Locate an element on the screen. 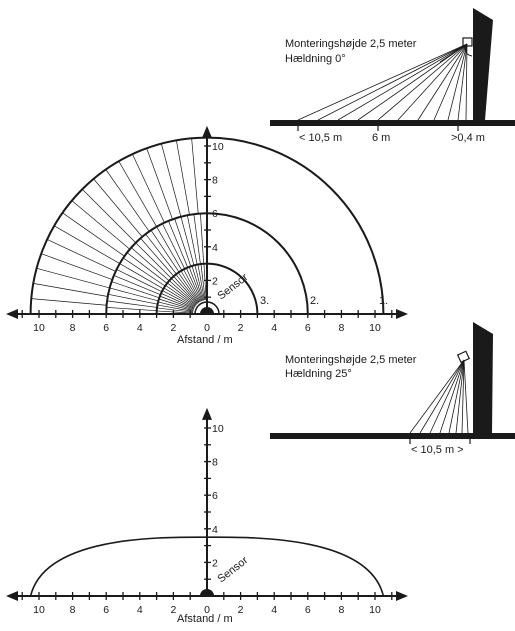  x-axis-arrow-right is located at coordinates (402, 596).